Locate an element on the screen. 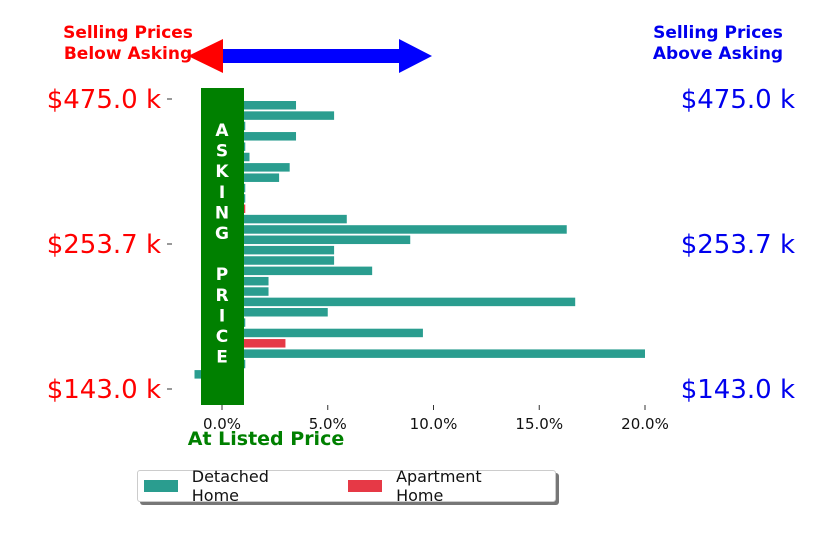  y-axis-right: $475.0 k $253.7 k $143.0 k is located at coordinates (738, 245).